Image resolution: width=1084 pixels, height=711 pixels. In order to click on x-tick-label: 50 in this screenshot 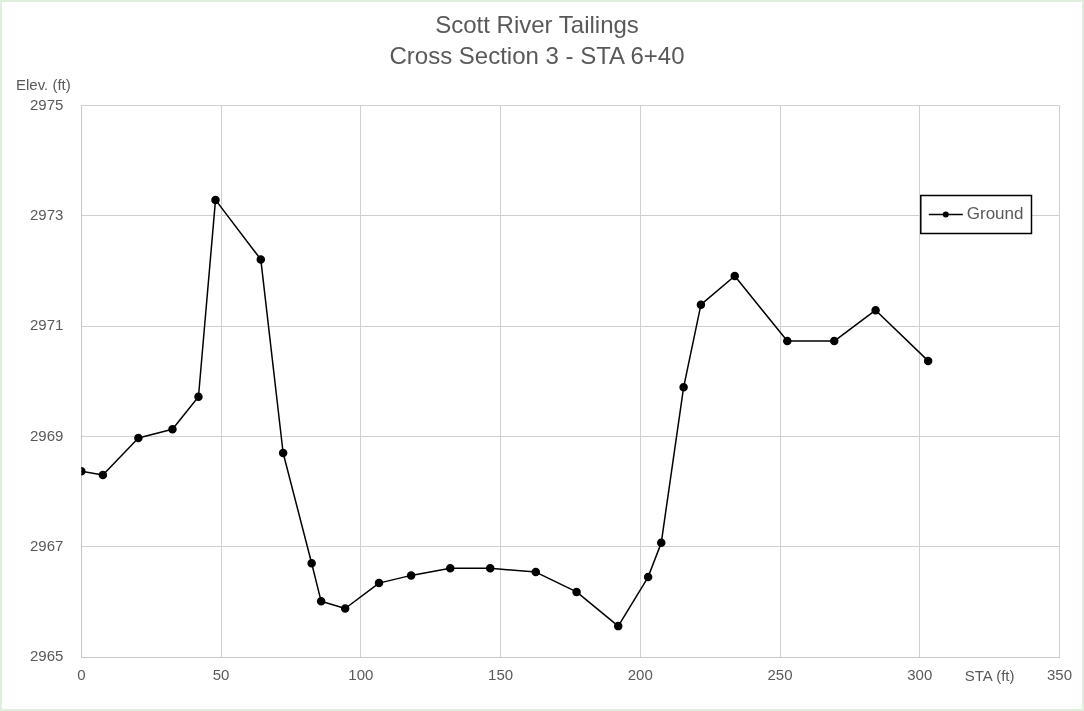, I will do `click(221, 675)`.